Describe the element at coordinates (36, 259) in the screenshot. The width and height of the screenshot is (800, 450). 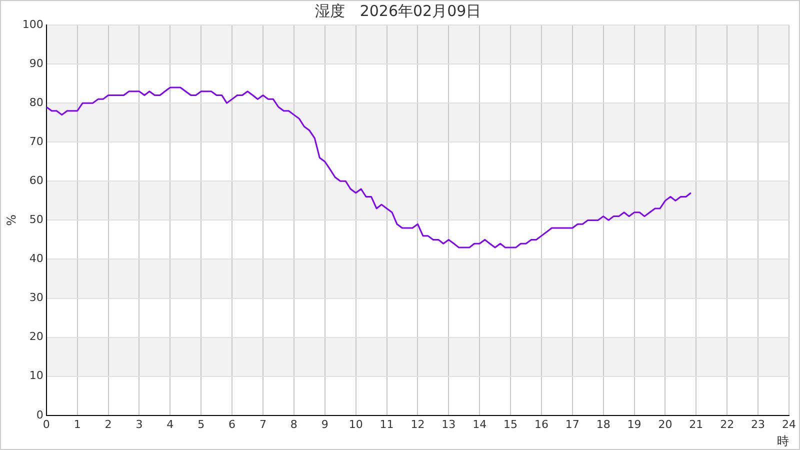
I see `y-tick-label: 40` at that location.